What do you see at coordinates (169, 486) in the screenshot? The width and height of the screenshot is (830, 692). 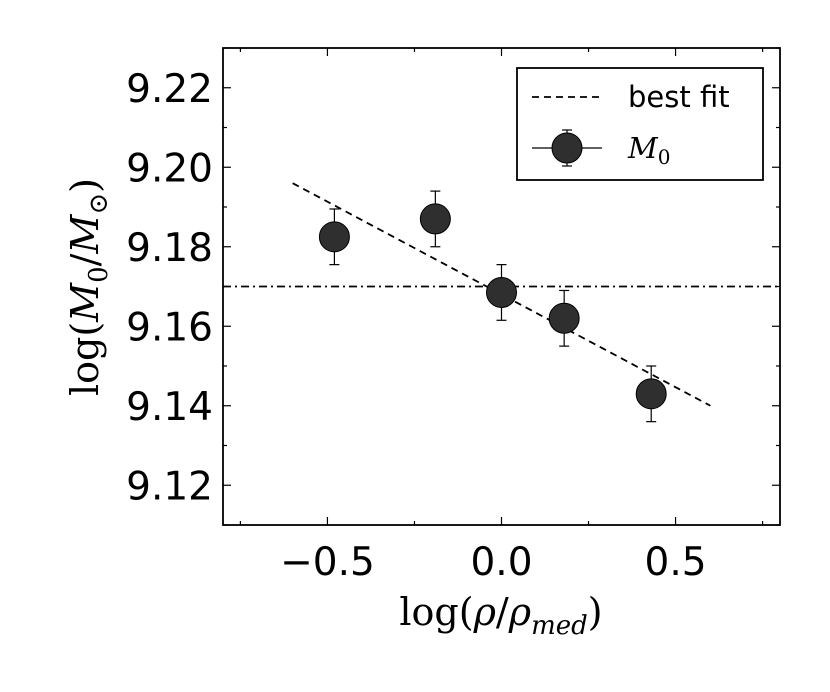 I see `y-tick-label: 9.12` at bounding box center [169, 486].